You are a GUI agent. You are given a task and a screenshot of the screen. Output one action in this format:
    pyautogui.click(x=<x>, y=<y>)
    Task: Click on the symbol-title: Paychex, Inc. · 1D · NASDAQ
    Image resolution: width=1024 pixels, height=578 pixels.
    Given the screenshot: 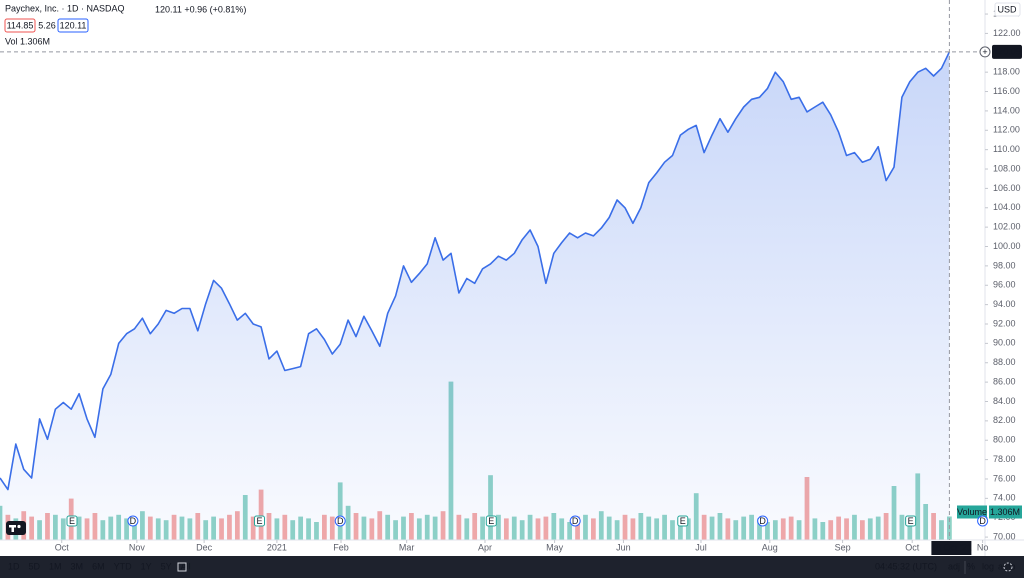 What is the action you would take?
    pyautogui.click(x=65, y=8)
    